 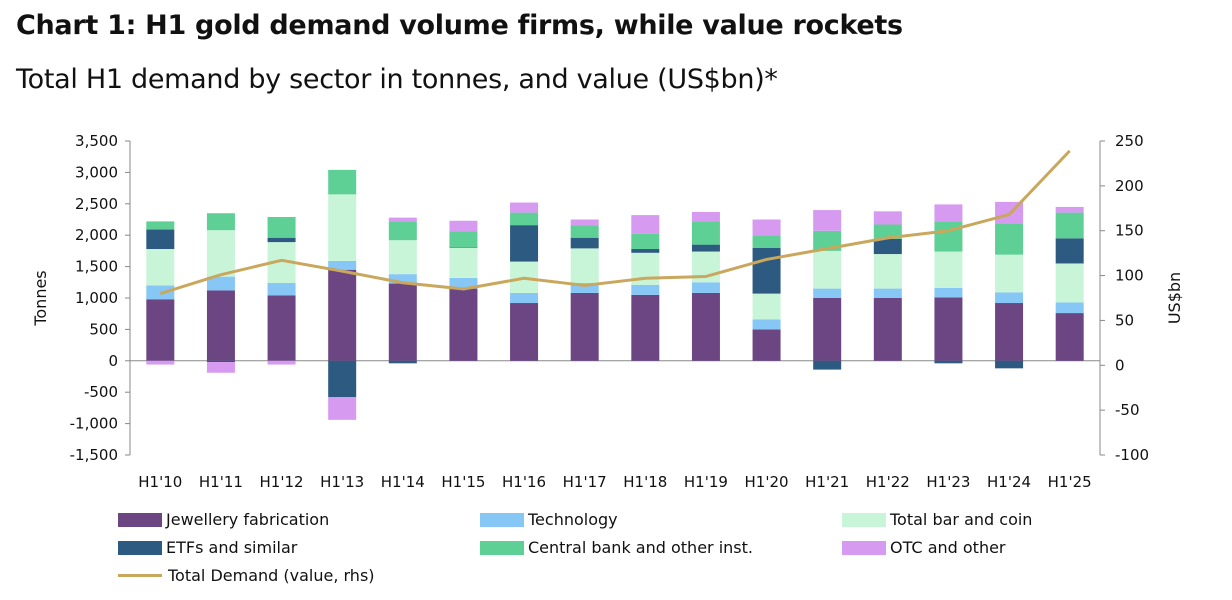 I want to click on y-tick-label: 1,000, so click(x=96, y=298).